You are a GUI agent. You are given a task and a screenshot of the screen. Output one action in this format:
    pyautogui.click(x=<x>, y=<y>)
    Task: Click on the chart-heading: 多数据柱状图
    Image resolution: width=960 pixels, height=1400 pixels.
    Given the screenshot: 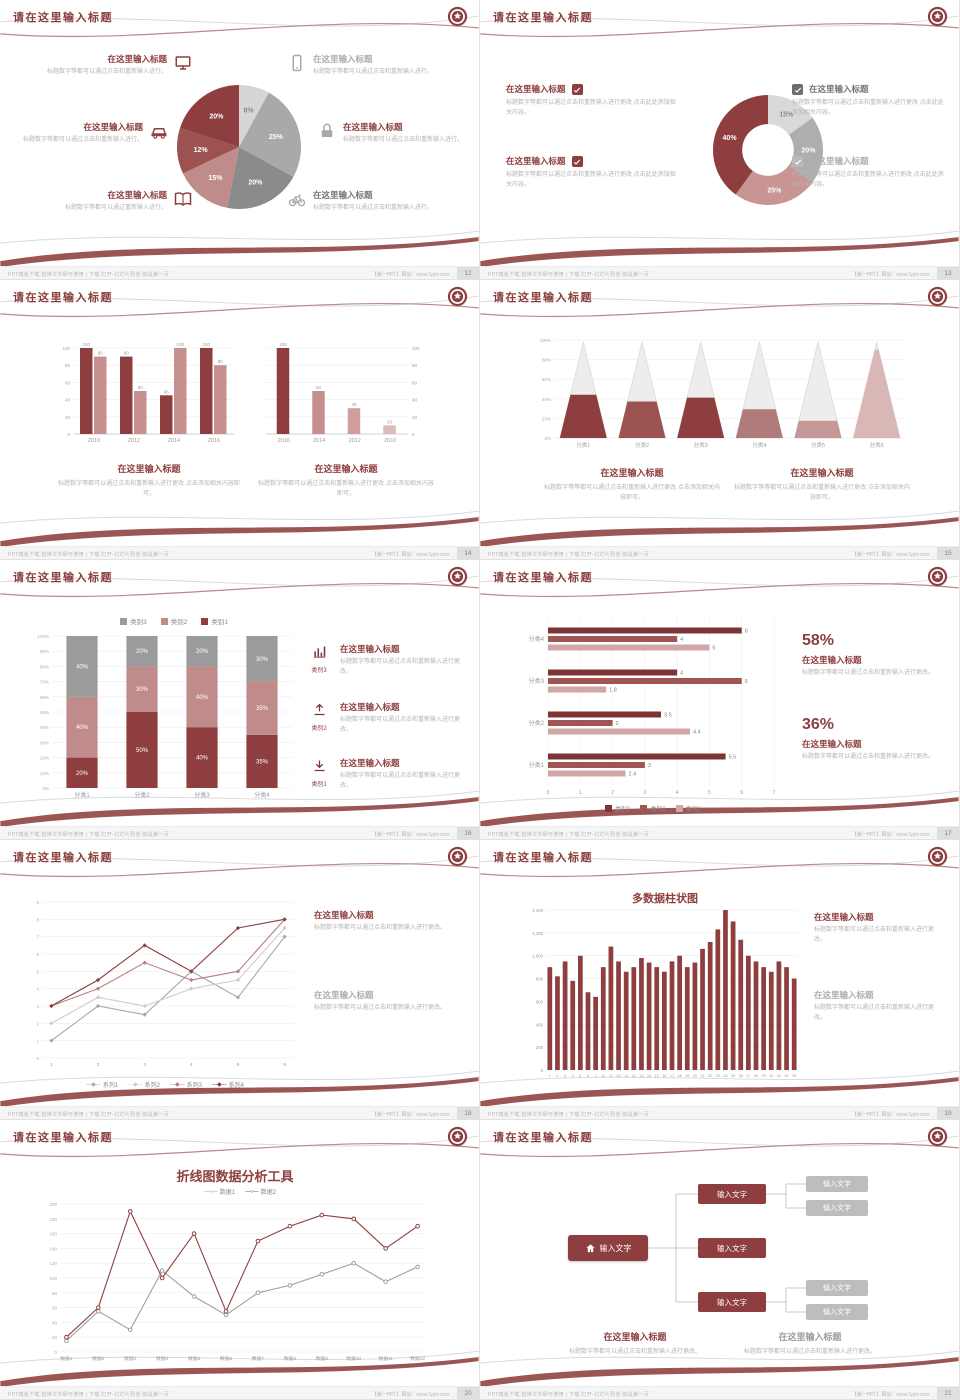 What is the action you would take?
    pyautogui.click(x=665, y=899)
    